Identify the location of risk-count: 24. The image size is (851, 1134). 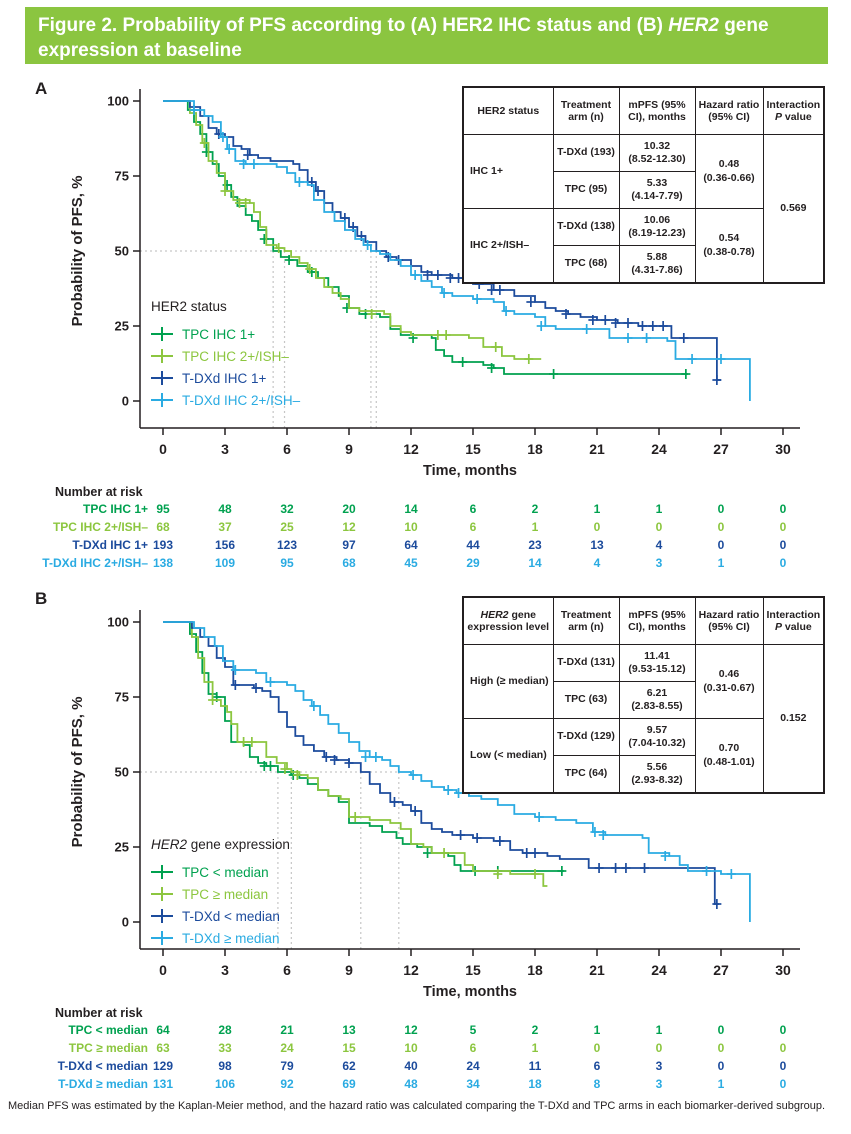
(473, 1066).